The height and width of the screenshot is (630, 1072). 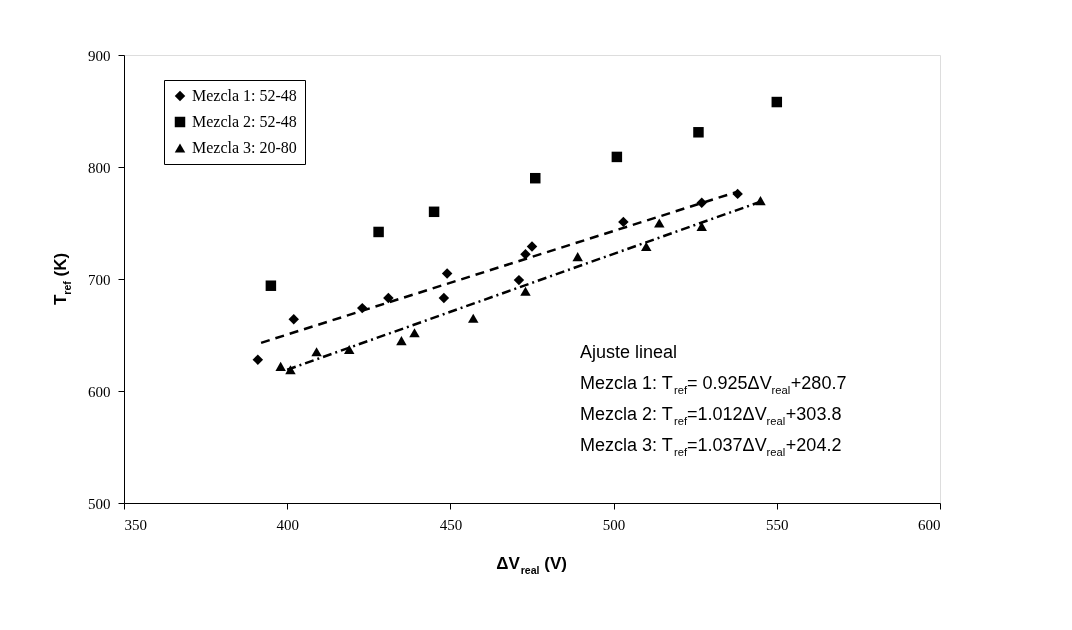 What do you see at coordinates (99, 279) in the screenshot?
I see `y-tick-label: 700` at bounding box center [99, 279].